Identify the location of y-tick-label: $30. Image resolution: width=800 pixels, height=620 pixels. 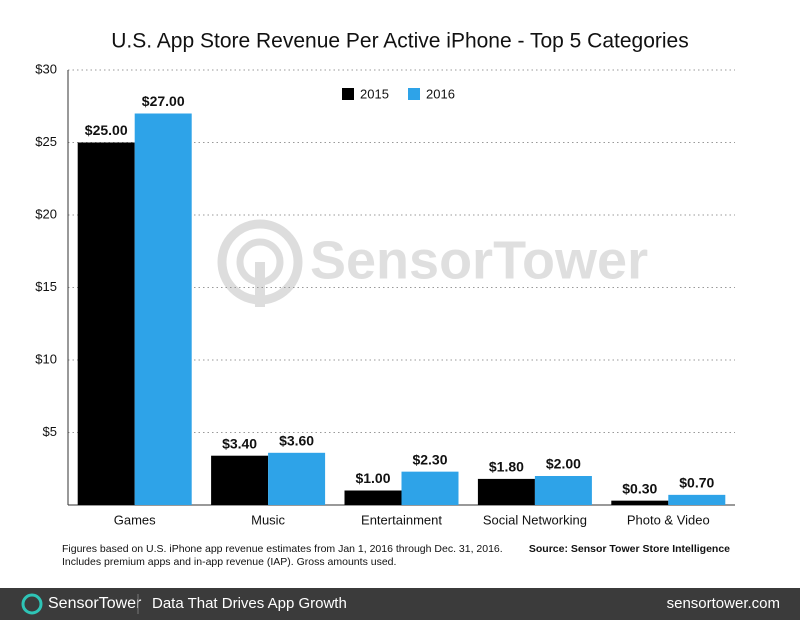
(46, 68).